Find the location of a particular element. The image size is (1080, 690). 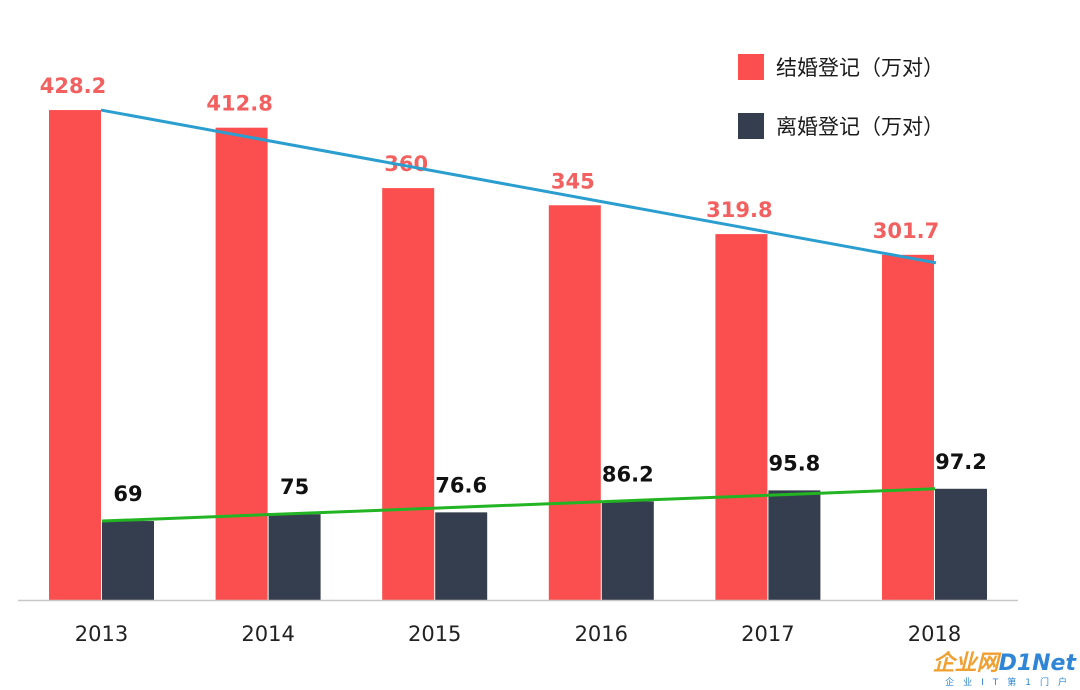

legend-item-divorce: 离婚登记（万对） is located at coordinates (841, 126).